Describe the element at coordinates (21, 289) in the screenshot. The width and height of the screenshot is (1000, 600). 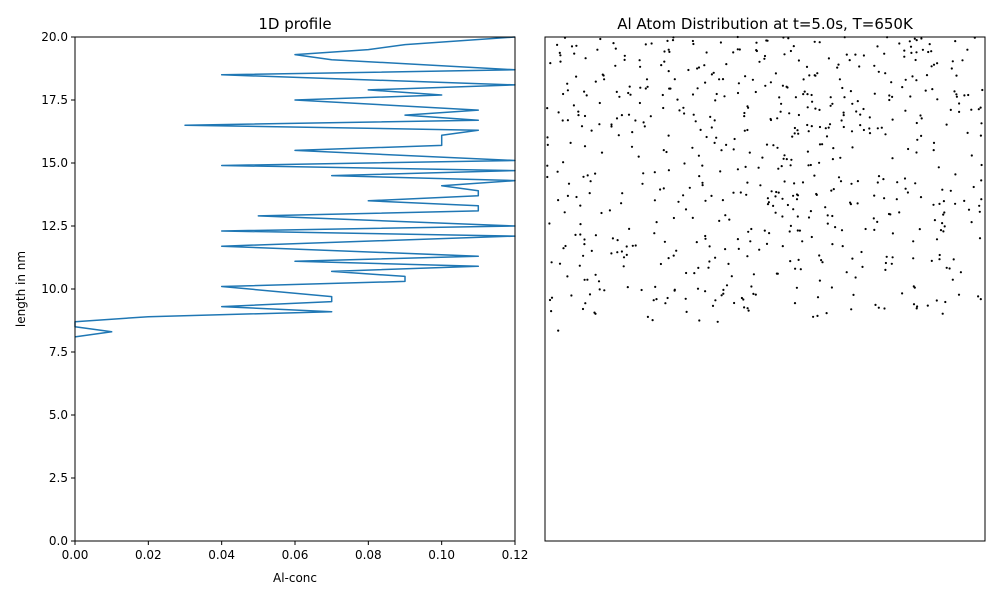
I see `profile-y-axis-label: length in nm` at that location.